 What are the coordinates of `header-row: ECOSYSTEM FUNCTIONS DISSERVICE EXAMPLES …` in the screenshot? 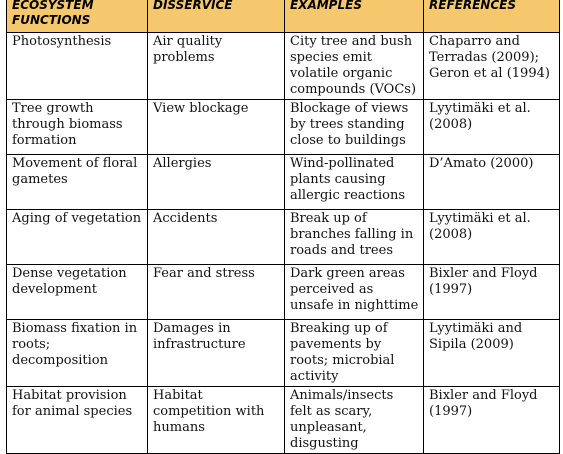 It's located at (283, 16).